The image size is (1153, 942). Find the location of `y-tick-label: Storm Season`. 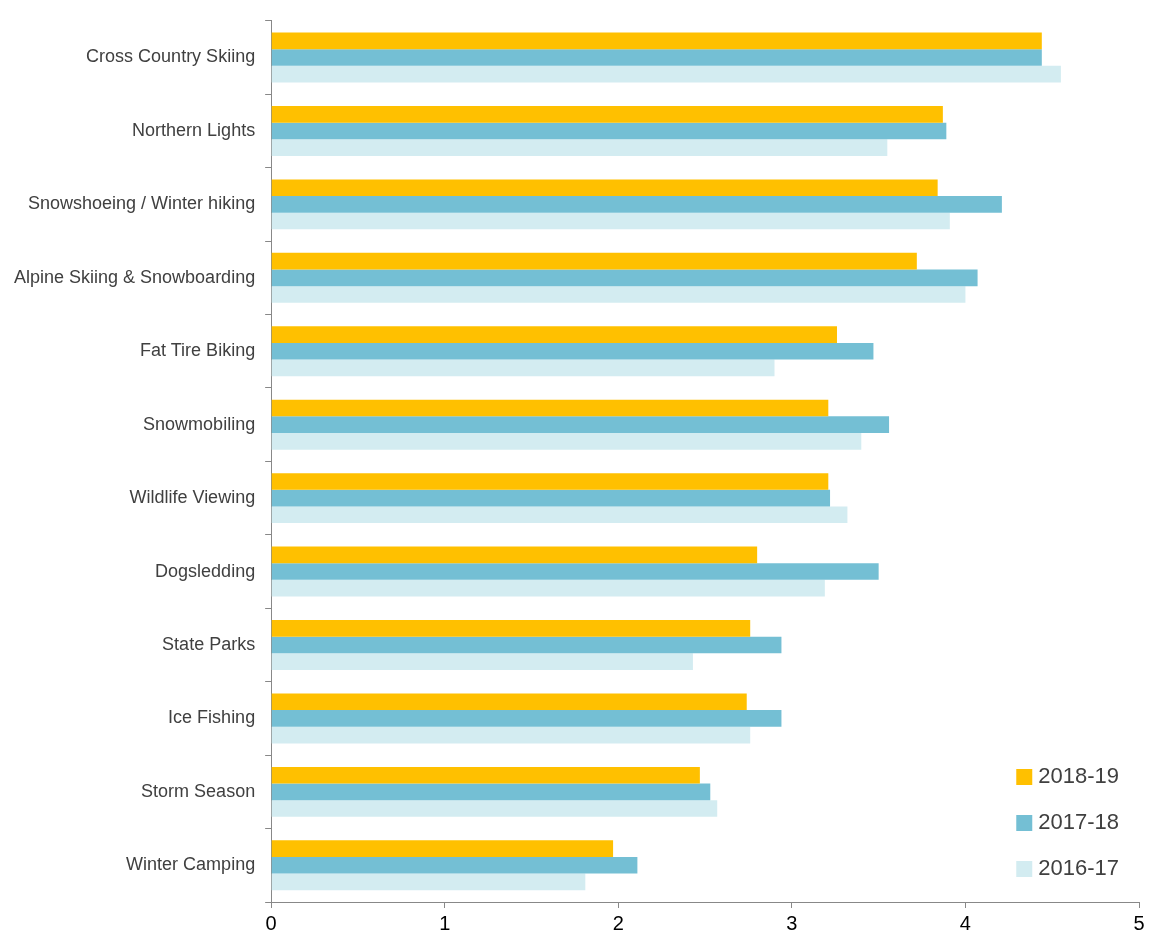

y-tick-label: Storm Season is located at coordinates (198, 790).